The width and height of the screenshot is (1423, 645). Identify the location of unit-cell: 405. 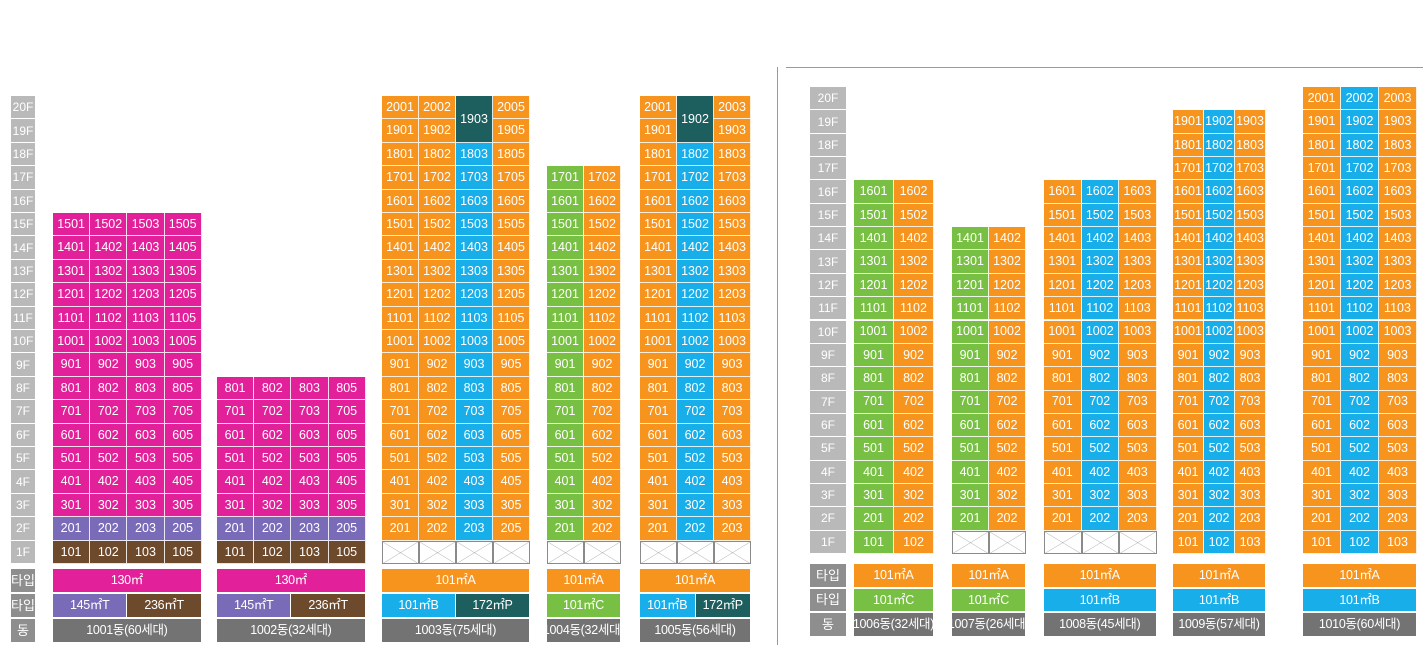
(347, 482).